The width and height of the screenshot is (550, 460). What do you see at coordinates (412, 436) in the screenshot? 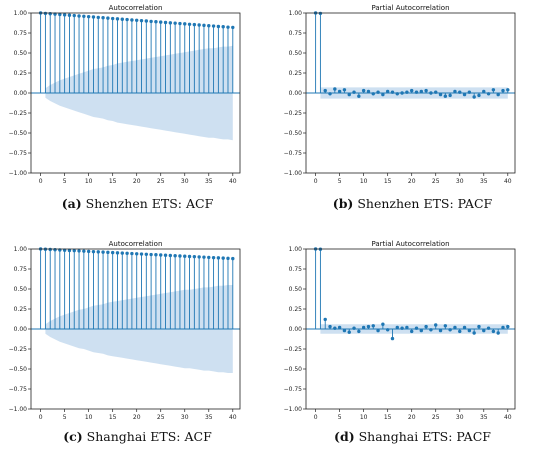
I see `caption-shanghai-pacf: (d) Shanghai ETS: PACF` at bounding box center [412, 436].